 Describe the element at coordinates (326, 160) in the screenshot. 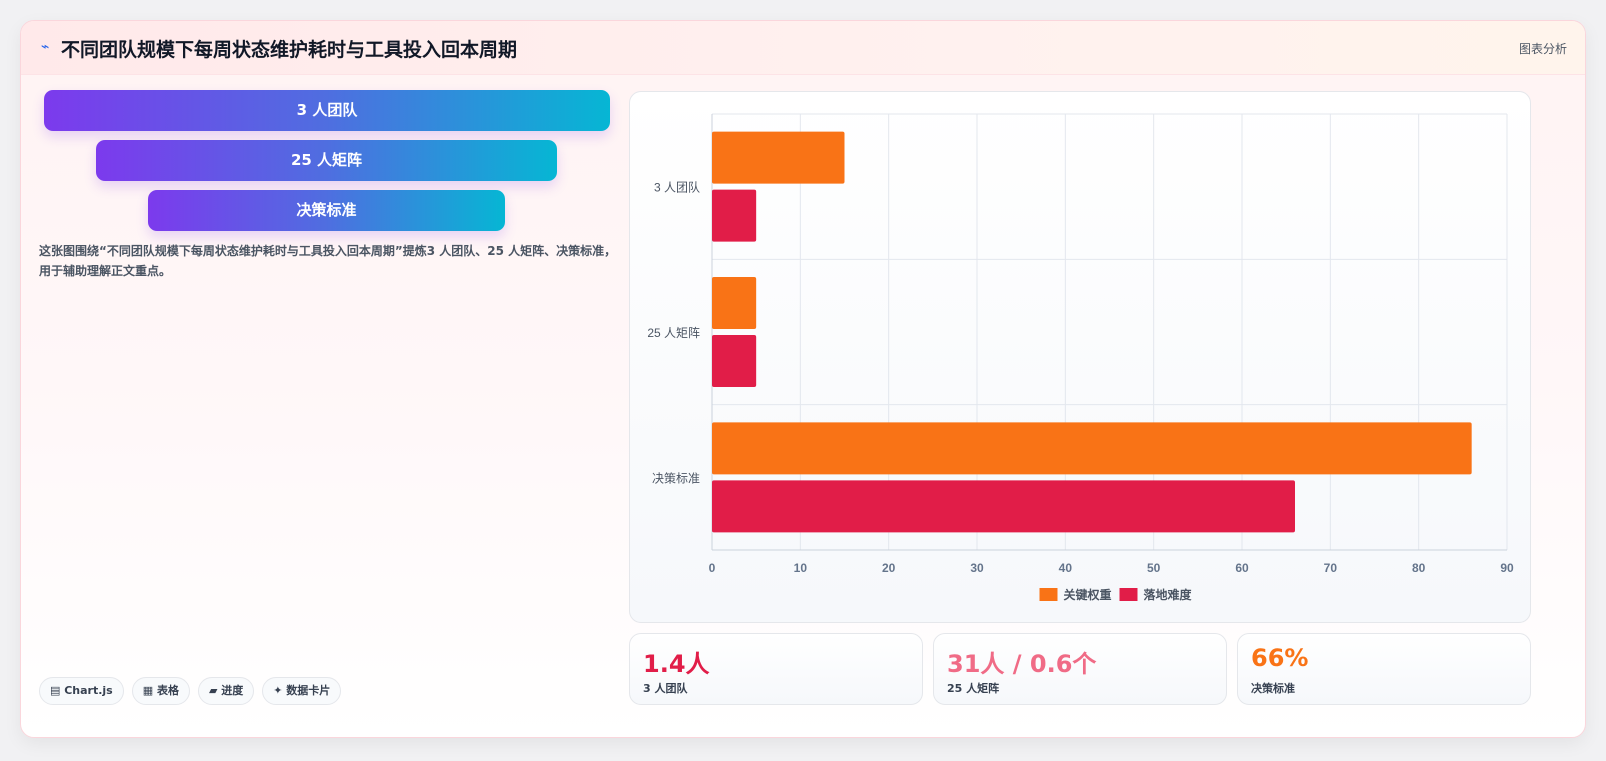

I see `pill-matrix: 25 人矩阵` at that location.